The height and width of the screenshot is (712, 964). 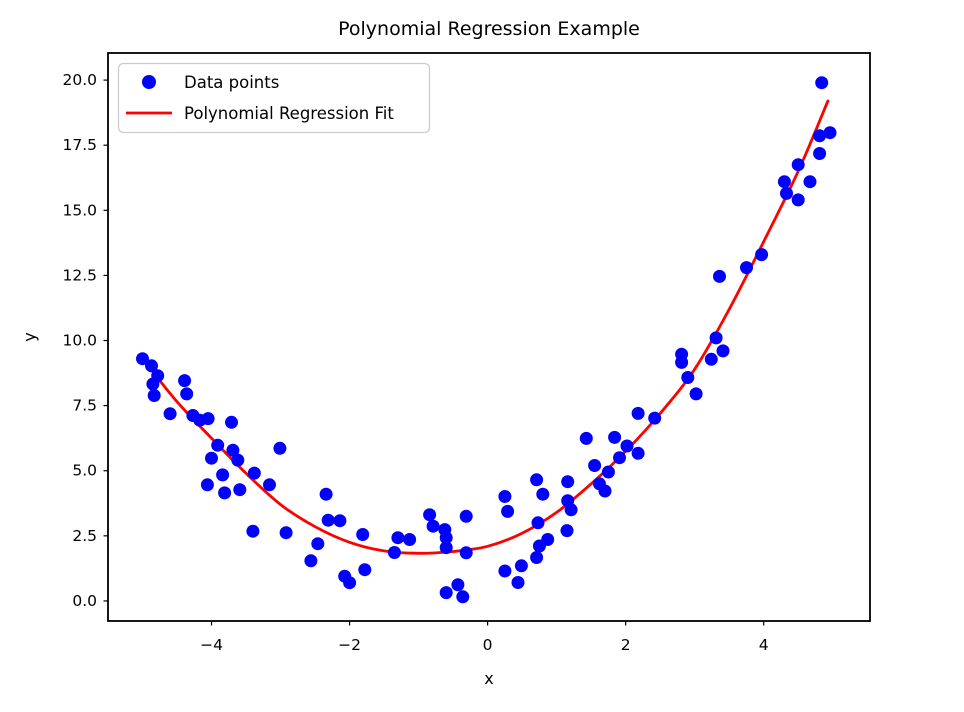 What do you see at coordinates (349, 645) in the screenshot?
I see `x-tick-label: −2` at bounding box center [349, 645].